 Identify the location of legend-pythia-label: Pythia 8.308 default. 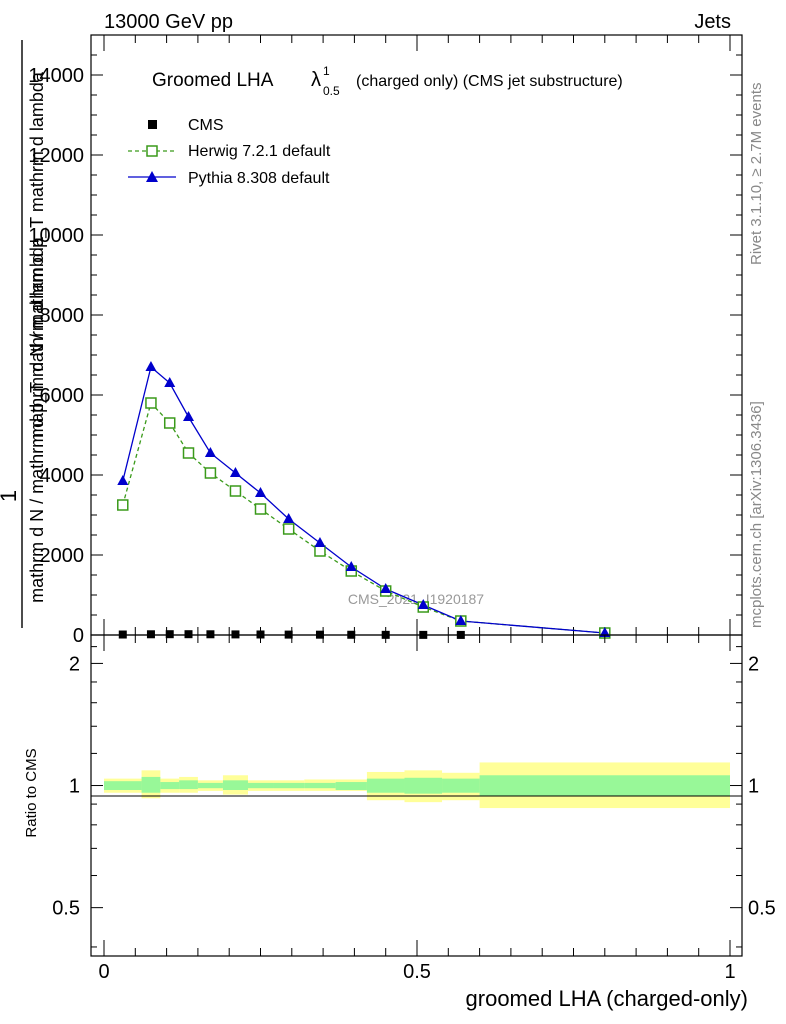
(259, 178).